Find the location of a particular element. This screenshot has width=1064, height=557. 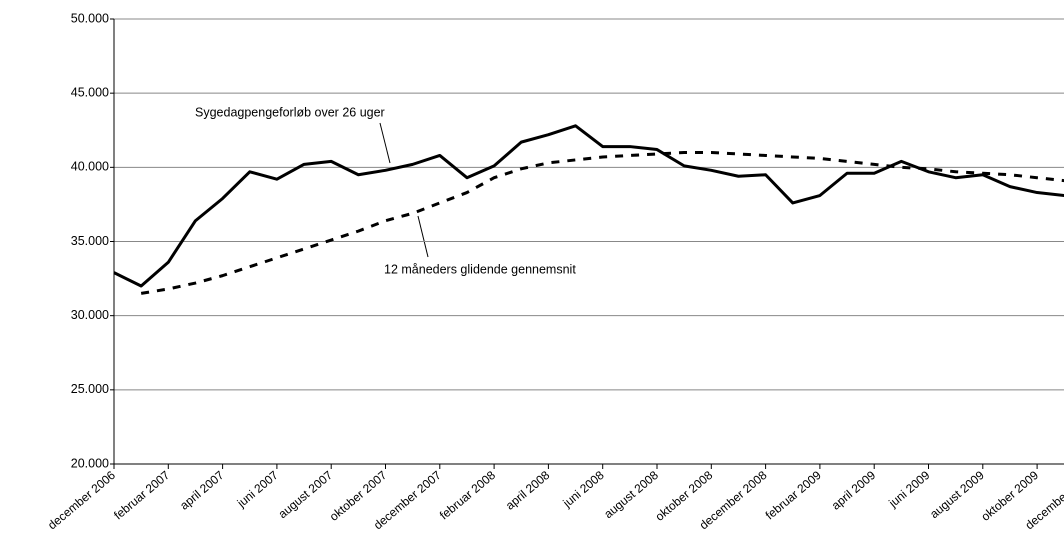

x-tick-label: april 2008 is located at coordinates (528, 490).